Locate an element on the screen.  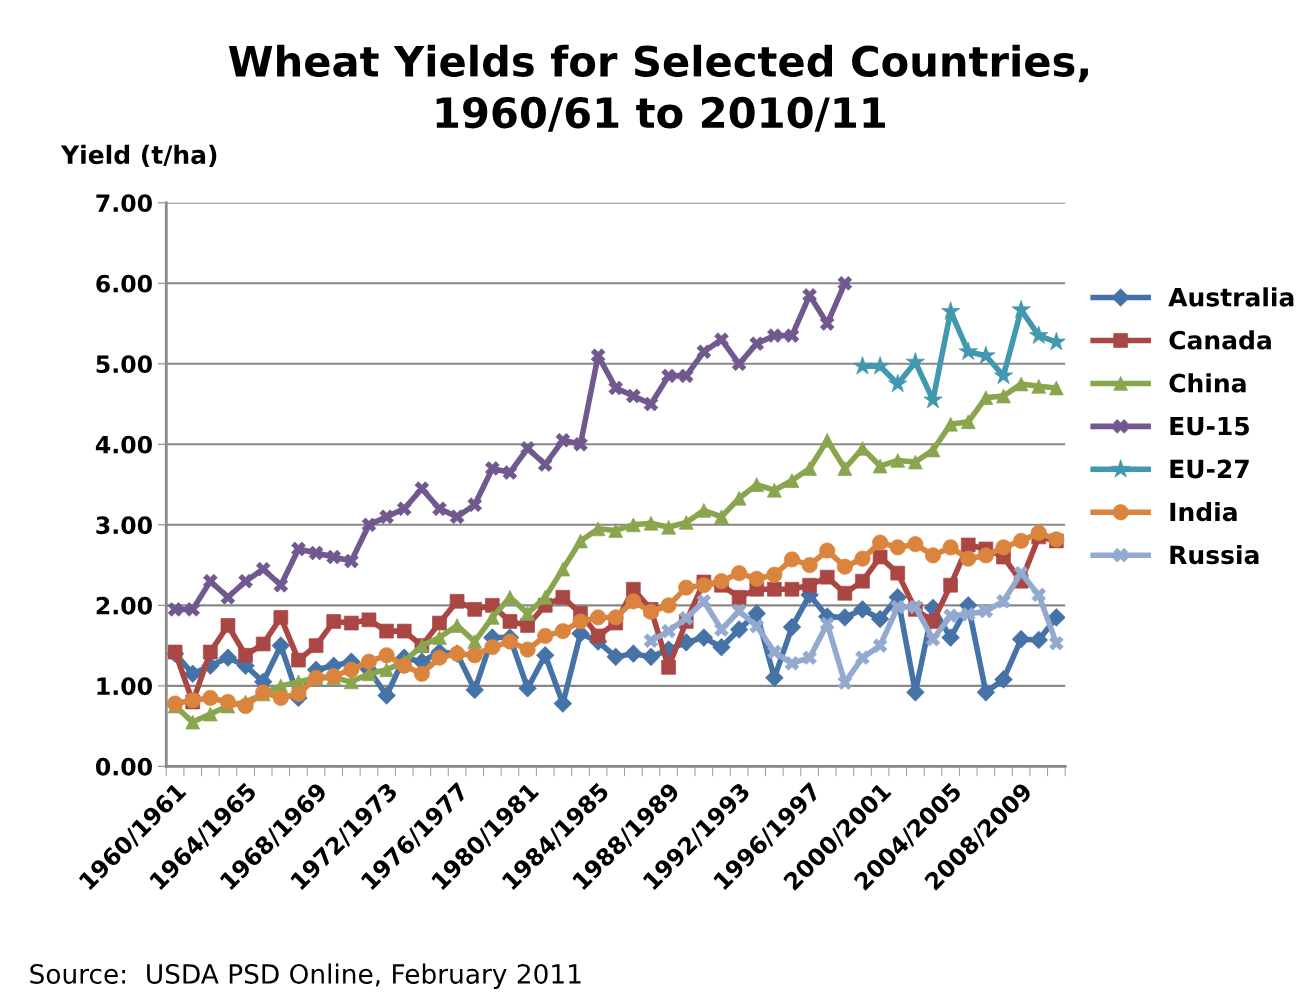
y-tick-label: 7.00 is located at coordinates (124, 203).